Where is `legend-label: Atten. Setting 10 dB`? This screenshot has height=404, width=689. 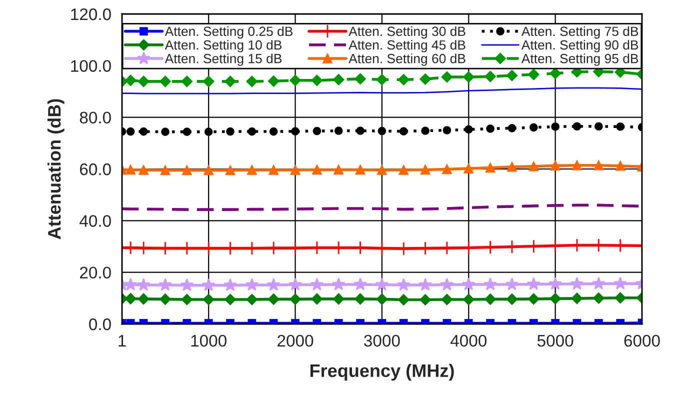 legend-label: Atten. Setting 10 dB is located at coordinates (223, 46).